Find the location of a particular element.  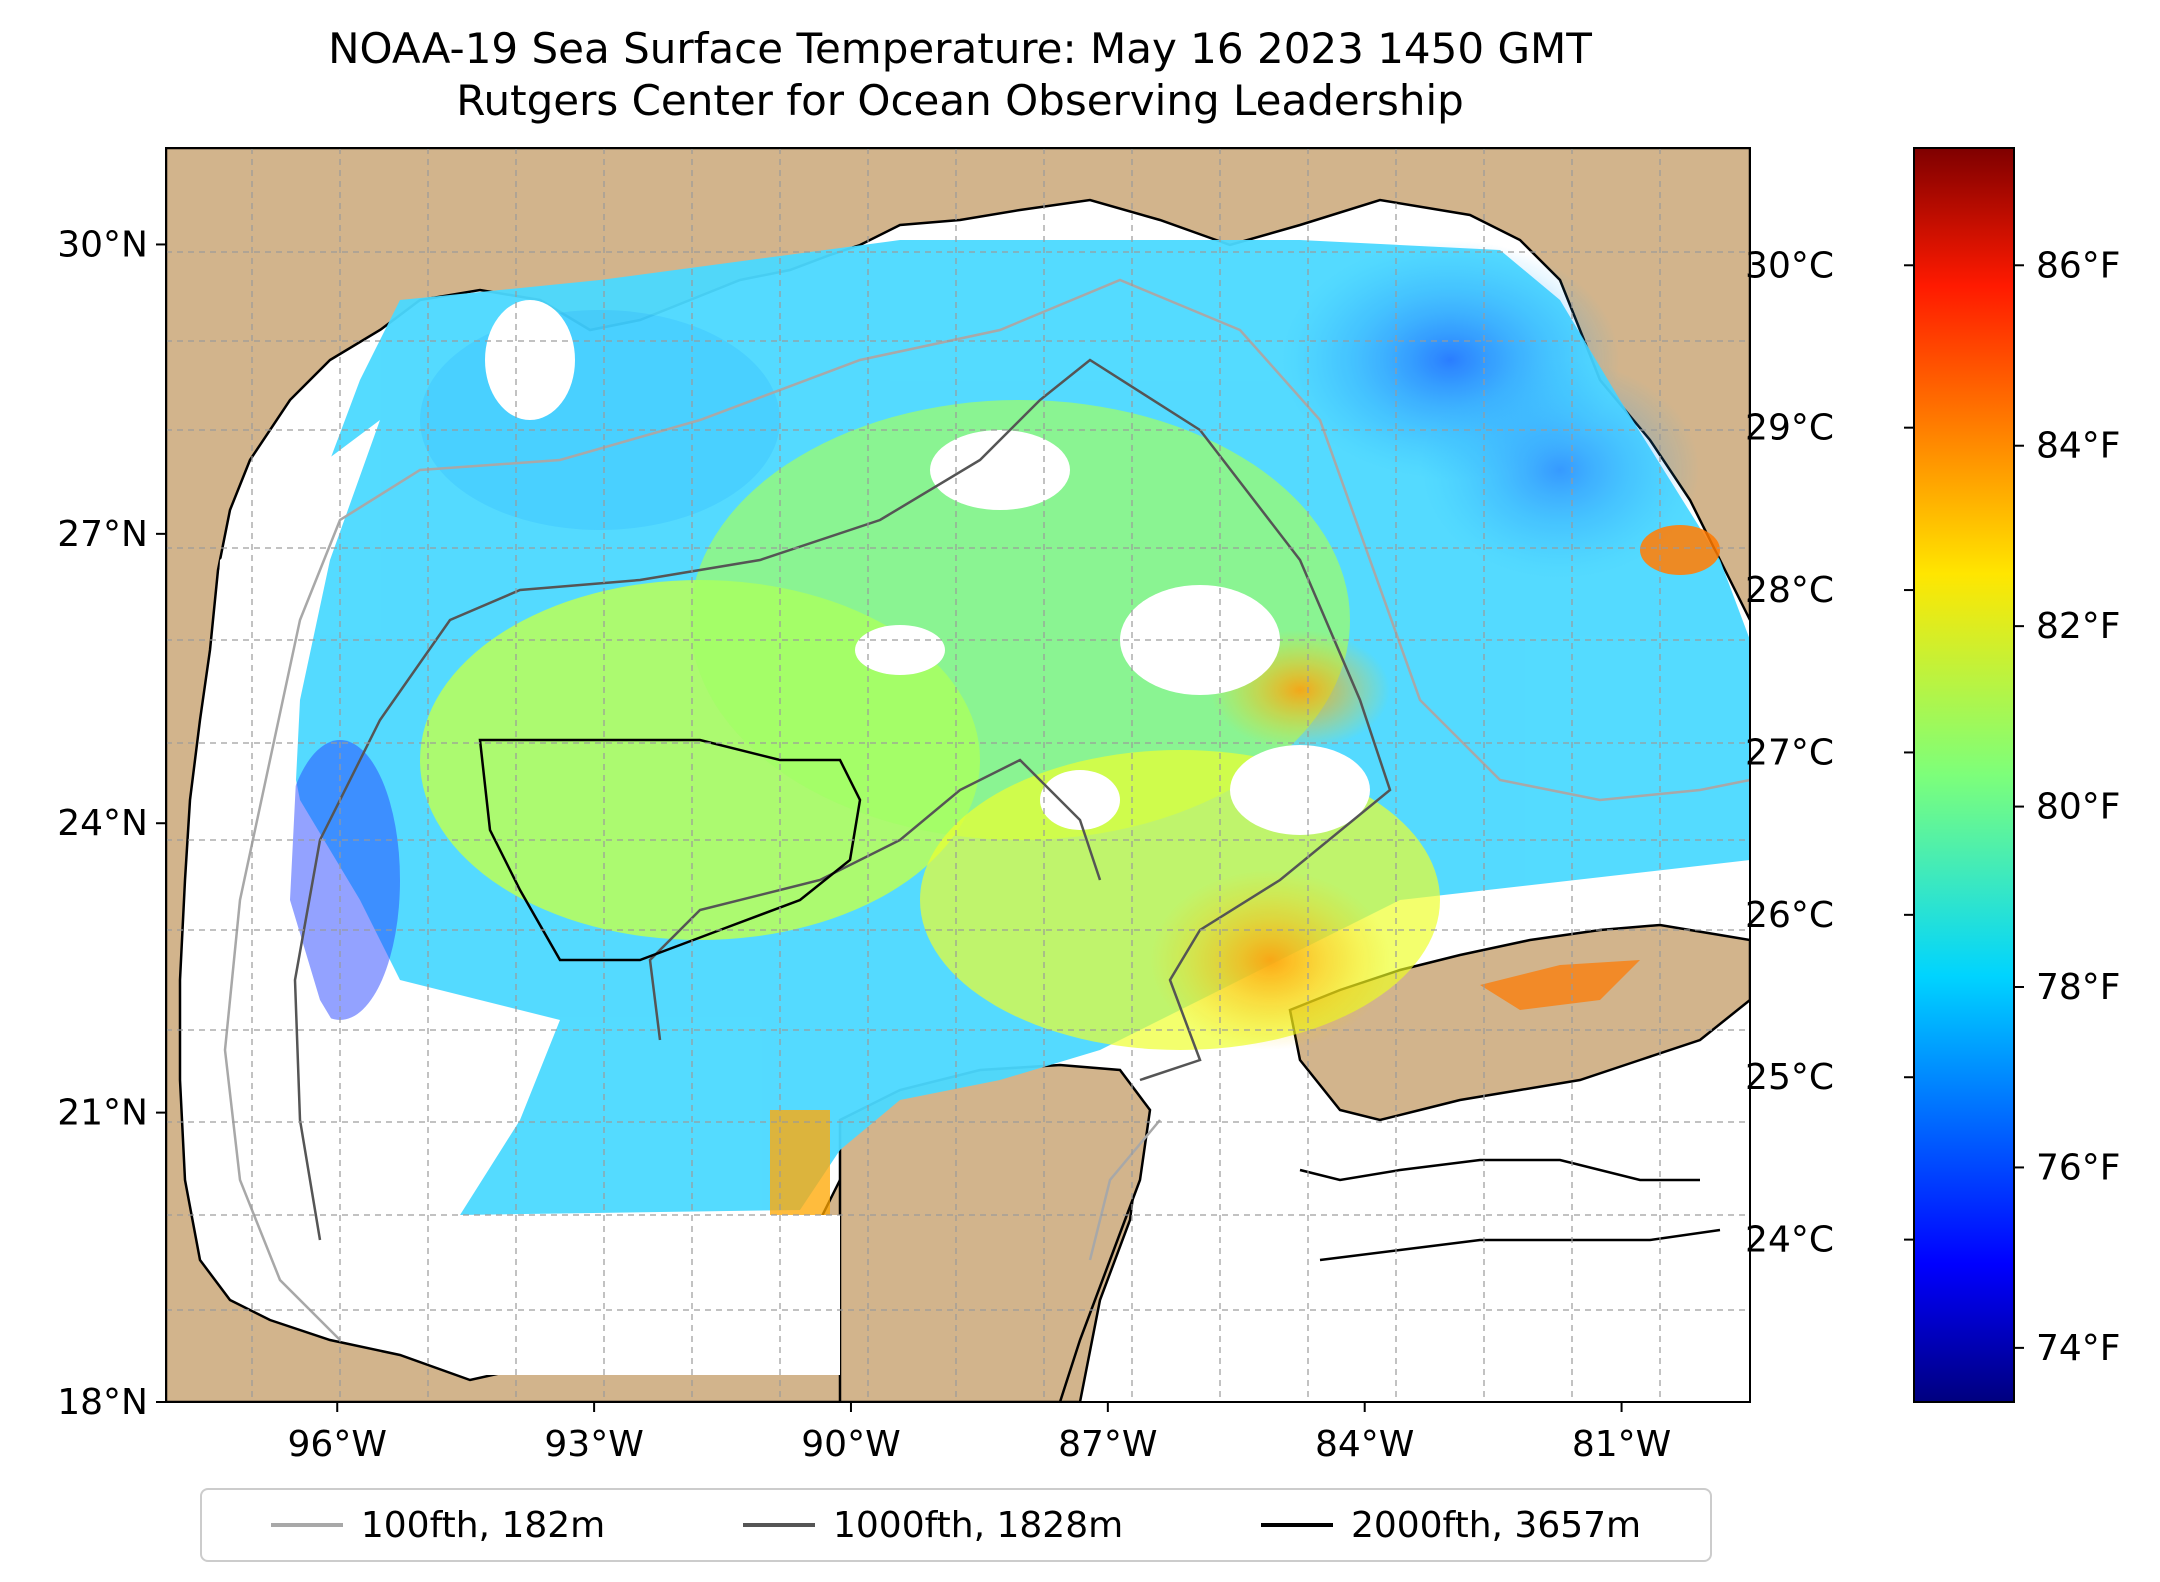

celsius-tick-label: 27°C is located at coordinates (1789, 752).